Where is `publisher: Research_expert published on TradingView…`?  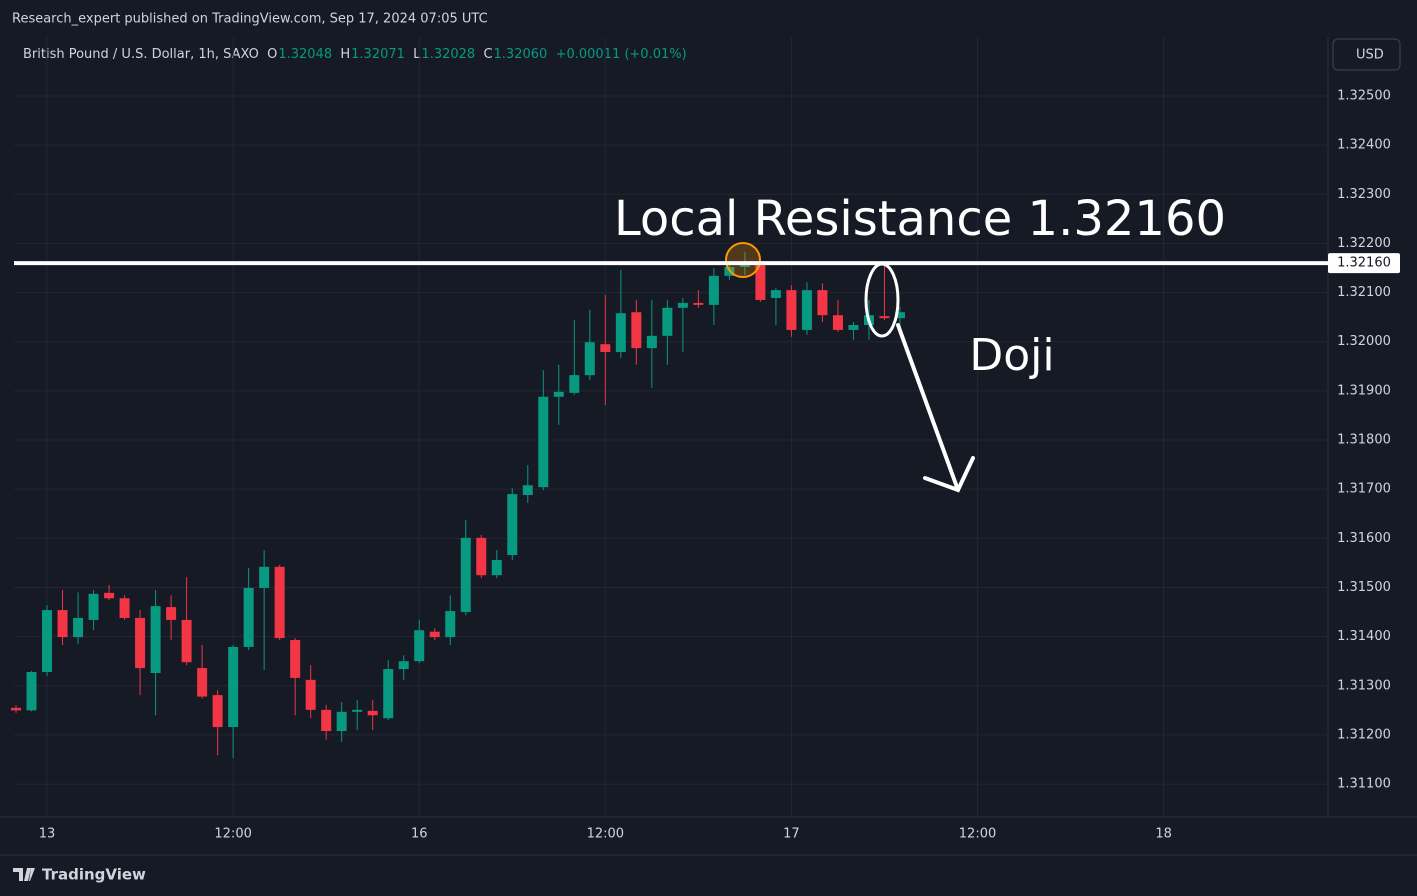 publisher: Research_expert published on TradingView… is located at coordinates (250, 19).